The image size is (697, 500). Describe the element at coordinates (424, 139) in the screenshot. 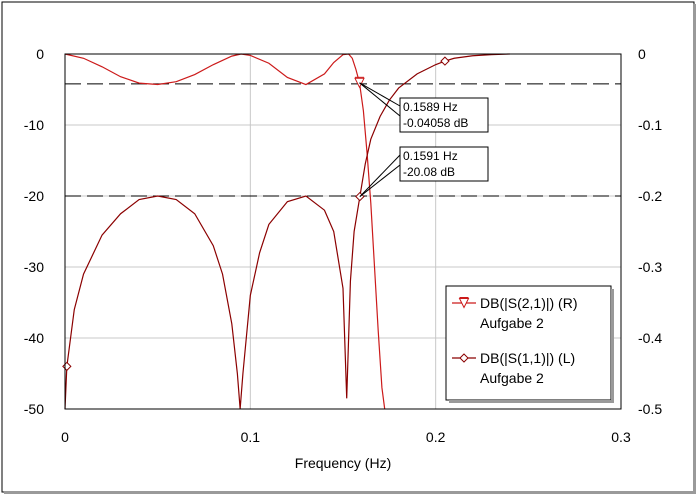

I see `marker-annotations: 0.1589 Hz -0.04058 dB 0.1591 Hz -20.08 dB` at that location.